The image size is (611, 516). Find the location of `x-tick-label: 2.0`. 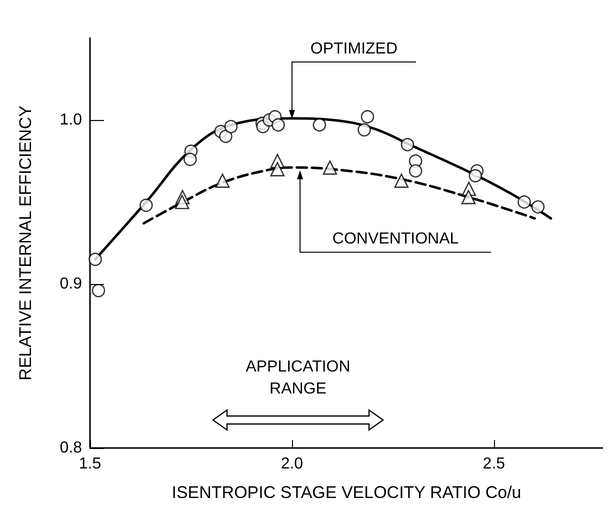

x-tick-label: 2.0 is located at coordinates (292, 464).